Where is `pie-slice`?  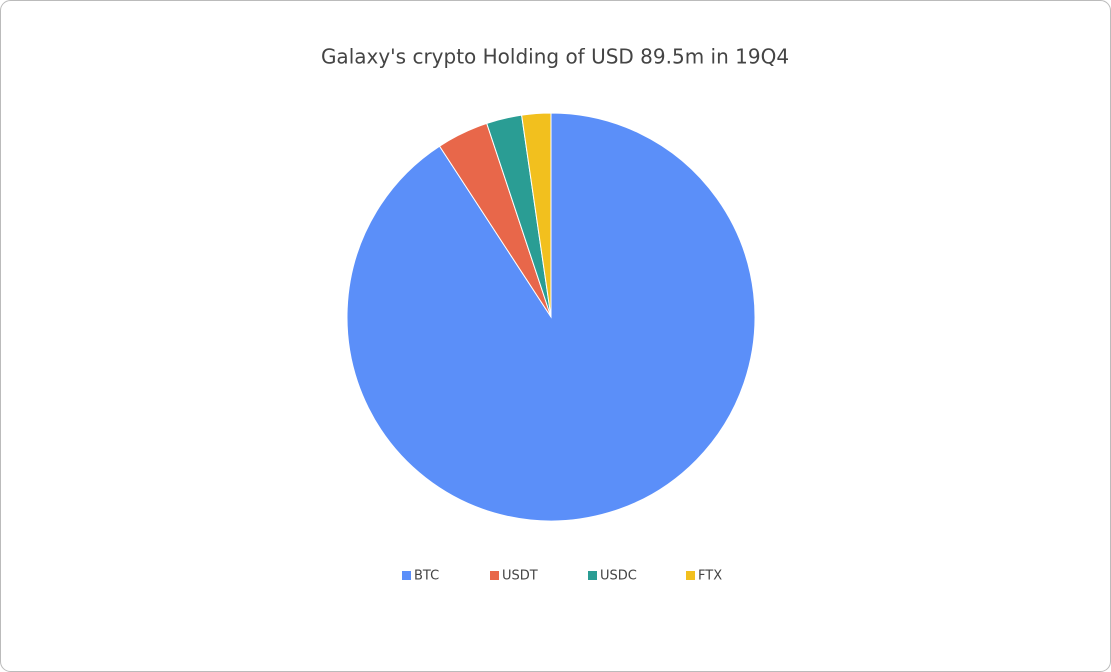 pie-slice is located at coordinates (536, 215).